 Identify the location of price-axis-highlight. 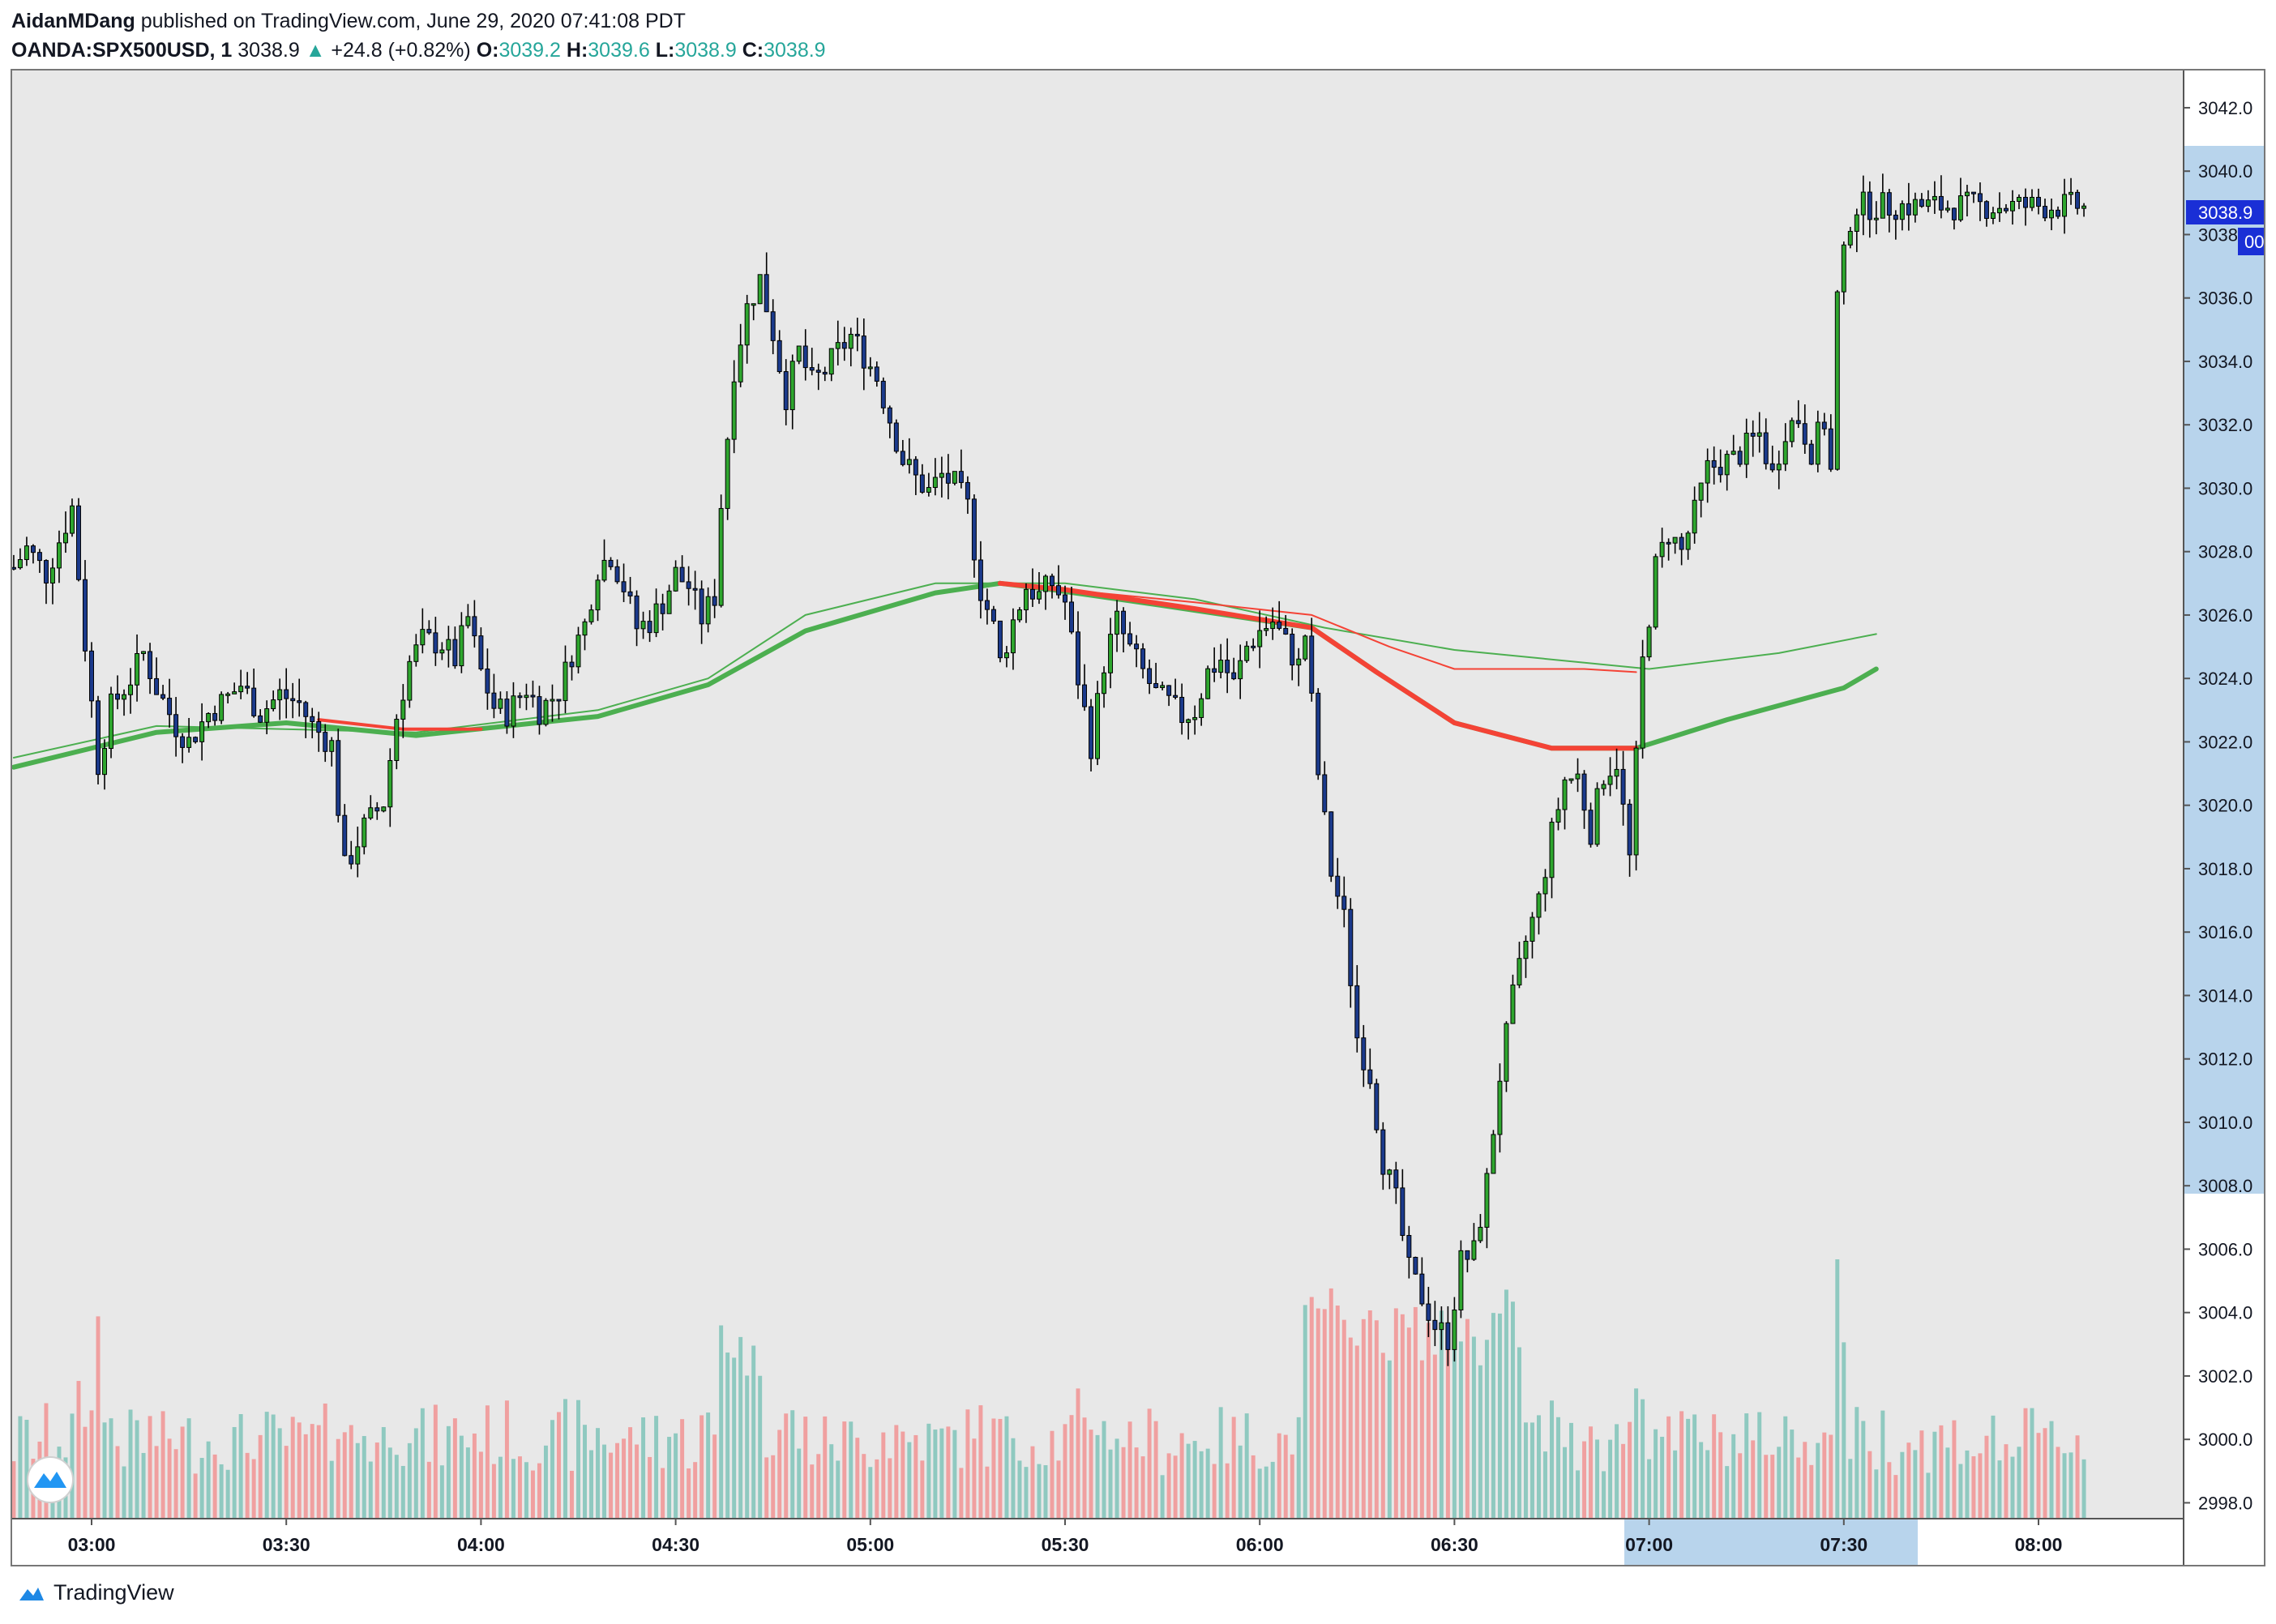
(2224, 670).